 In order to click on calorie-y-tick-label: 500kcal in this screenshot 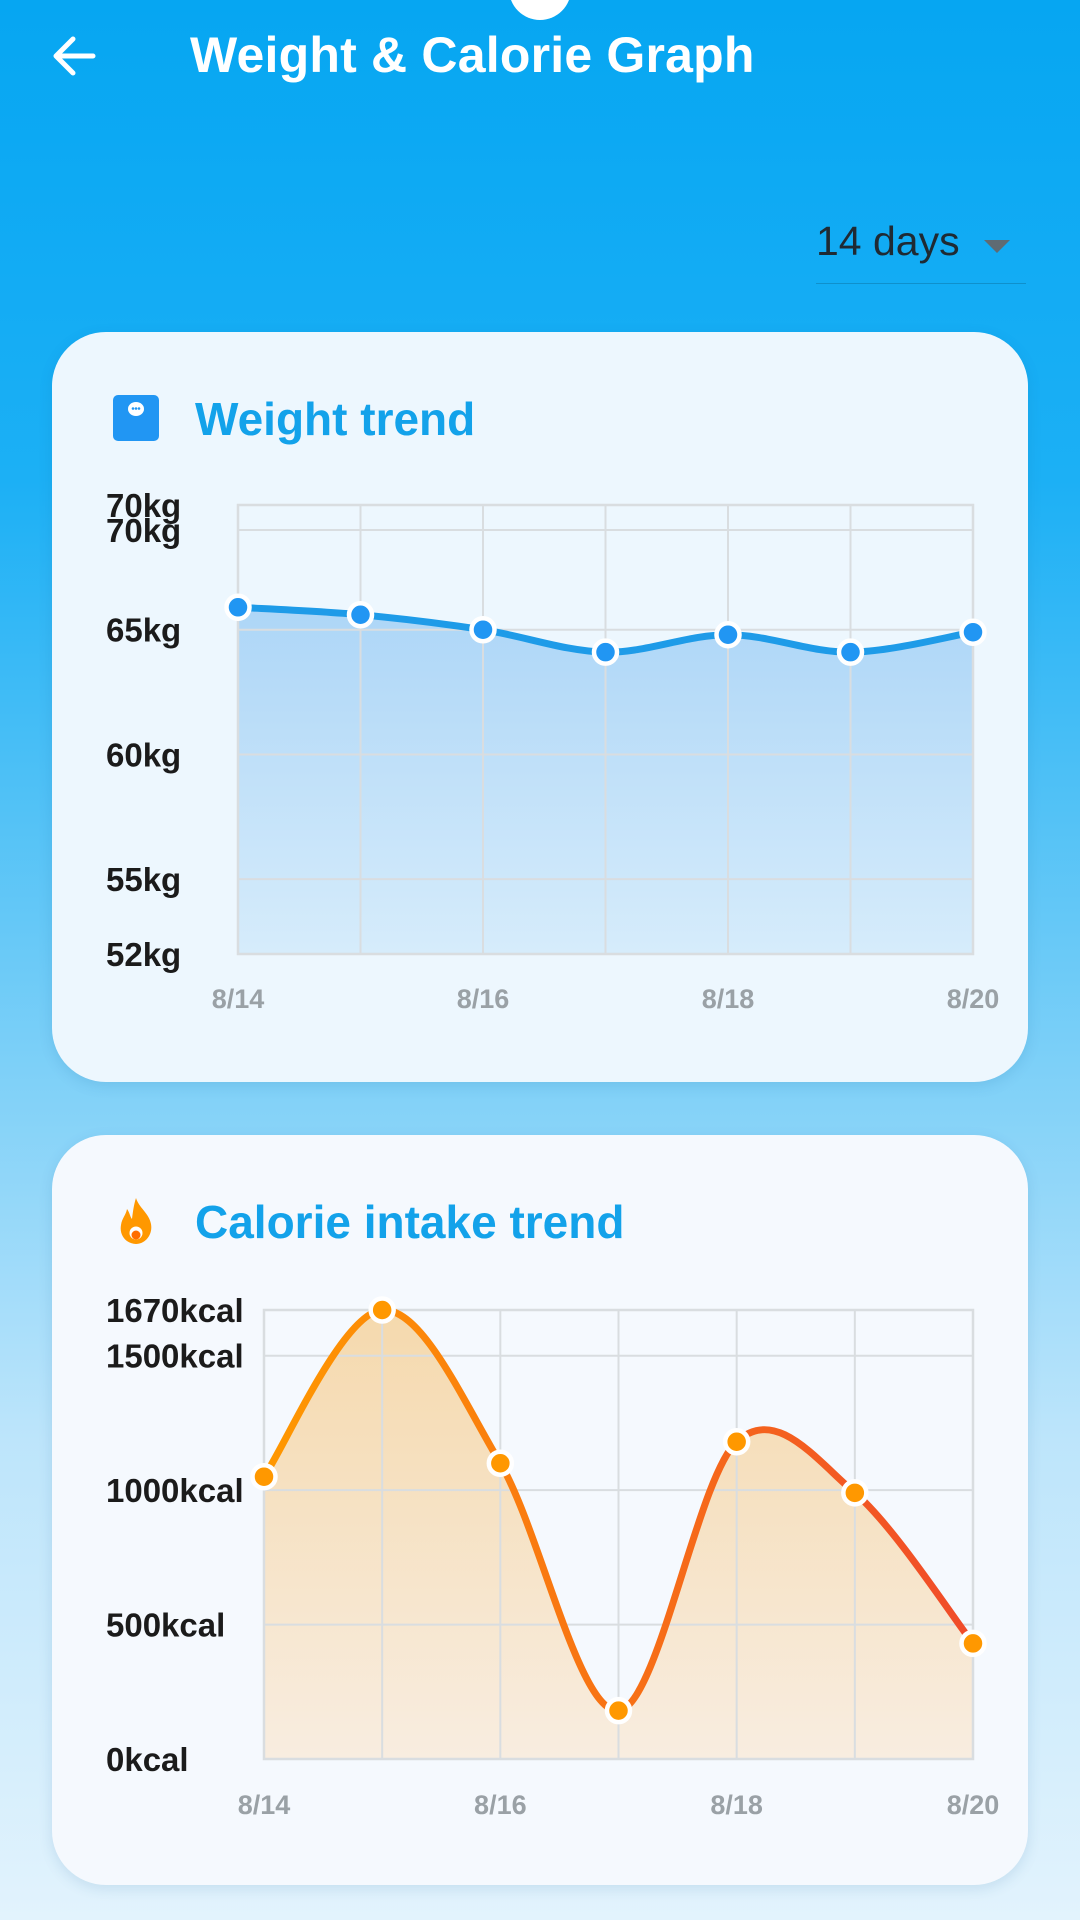, I will do `click(165, 1625)`.